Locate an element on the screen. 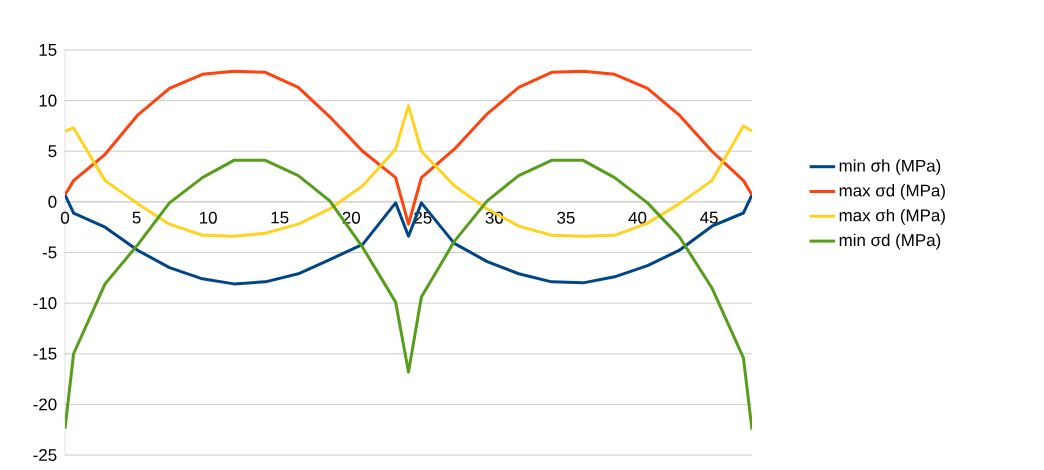 This screenshot has width=1044, height=470. x-tick-label: 35 is located at coordinates (566, 217).